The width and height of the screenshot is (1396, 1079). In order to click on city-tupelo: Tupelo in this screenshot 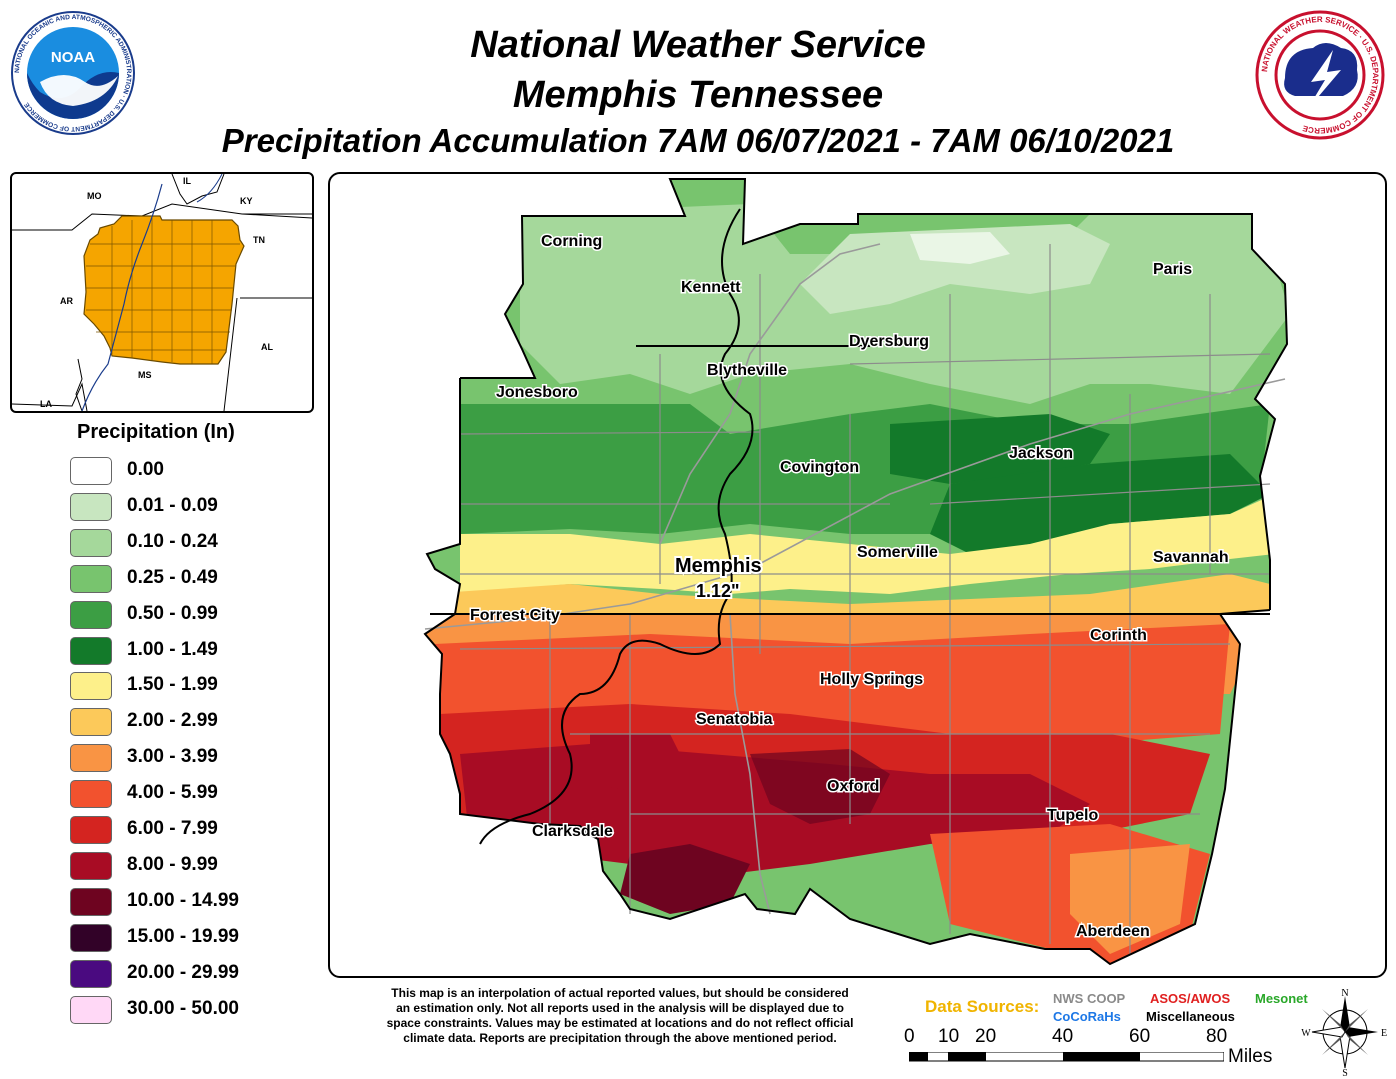, I will do `click(1072, 815)`.